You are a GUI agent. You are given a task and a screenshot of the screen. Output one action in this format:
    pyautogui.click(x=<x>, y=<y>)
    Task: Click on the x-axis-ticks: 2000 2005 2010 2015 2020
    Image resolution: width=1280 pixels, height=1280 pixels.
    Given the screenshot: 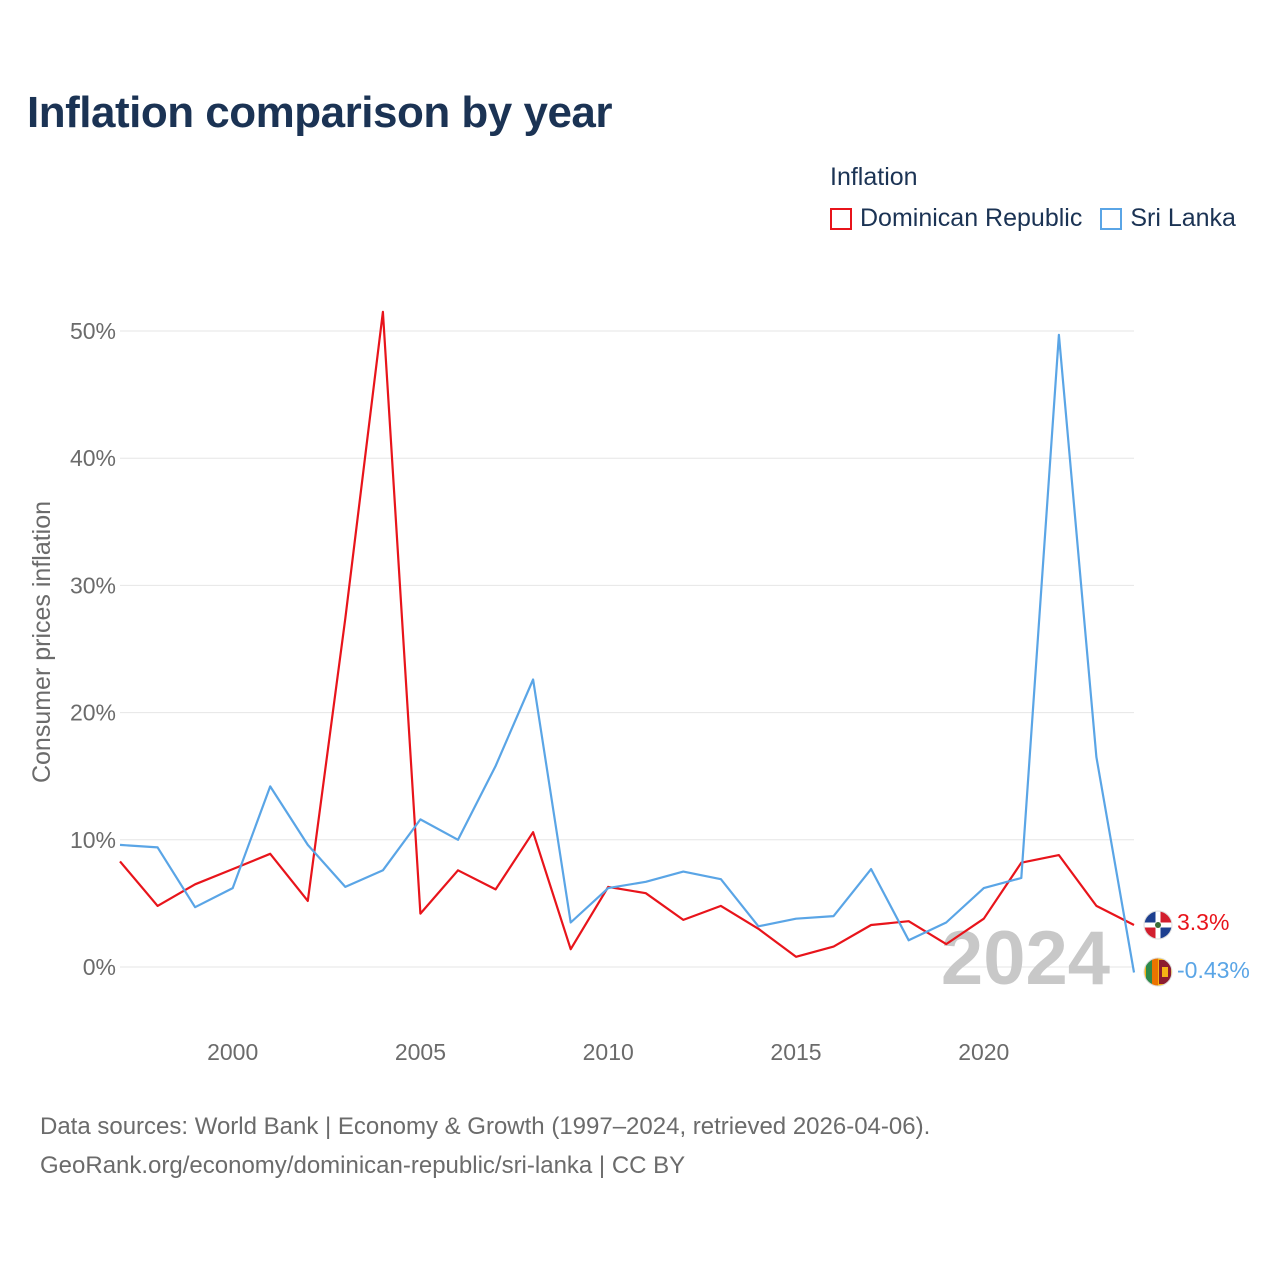 What is the action you would take?
    pyautogui.click(x=608, y=1052)
    